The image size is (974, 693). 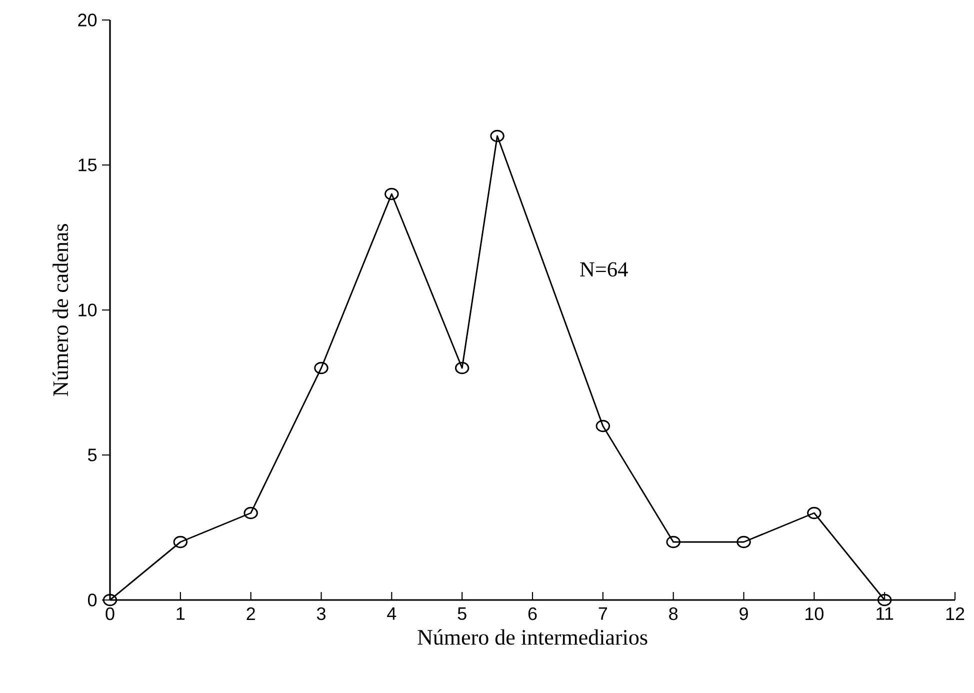 What do you see at coordinates (180, 613) in the screenshot?
I see `x-tick-label: 1` at bounding box center [180, 613].